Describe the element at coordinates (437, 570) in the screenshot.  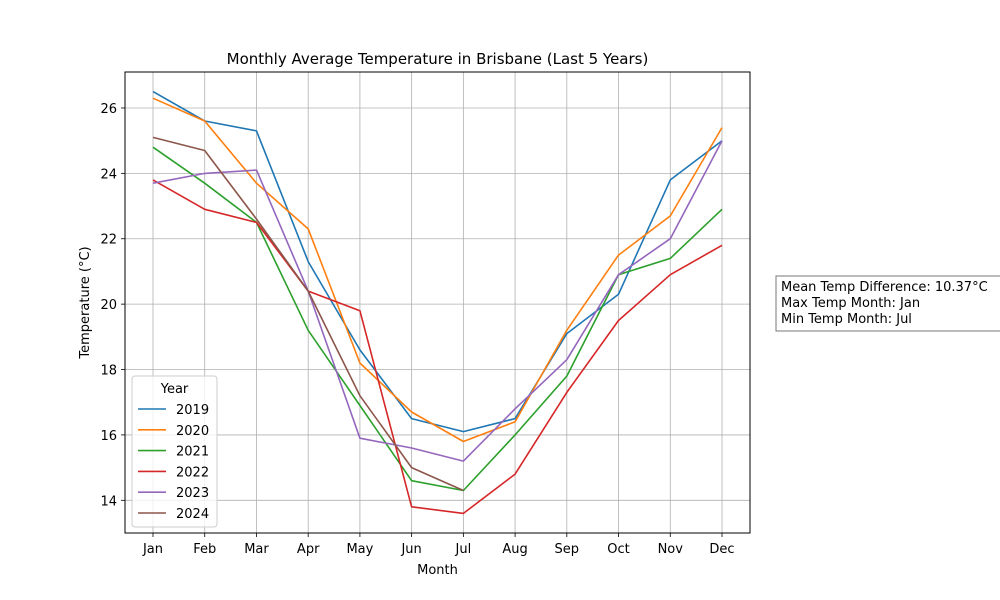
I see `x-axis-label: Month` at that location.